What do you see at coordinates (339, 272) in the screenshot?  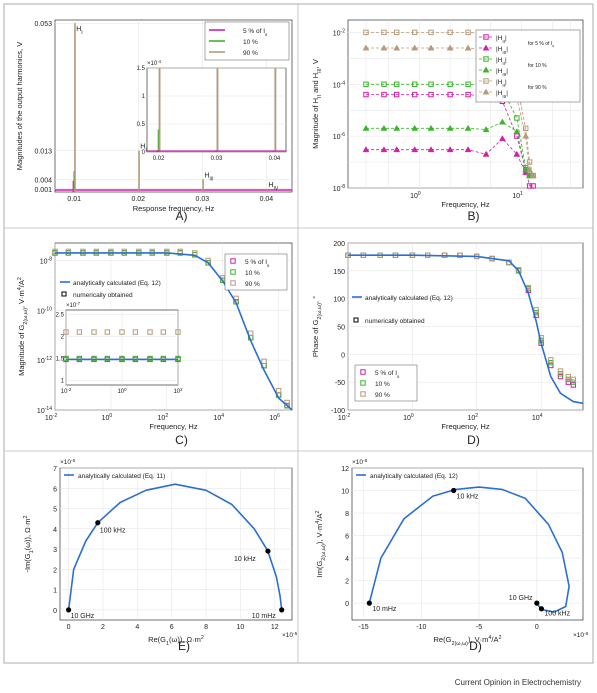 I see `panel-d-ytick-5: 150` at bounding box center [339, 272].